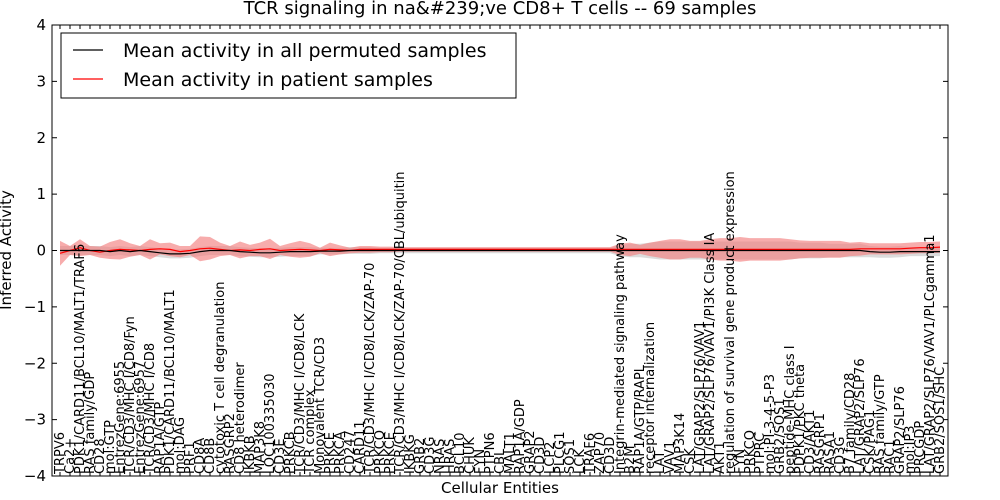 The width and height of the screenshot is (1000, 500). Describe the element at coordinates (490, 453) in the screenshot. I see `x-category-label: PTPN6` at that location.